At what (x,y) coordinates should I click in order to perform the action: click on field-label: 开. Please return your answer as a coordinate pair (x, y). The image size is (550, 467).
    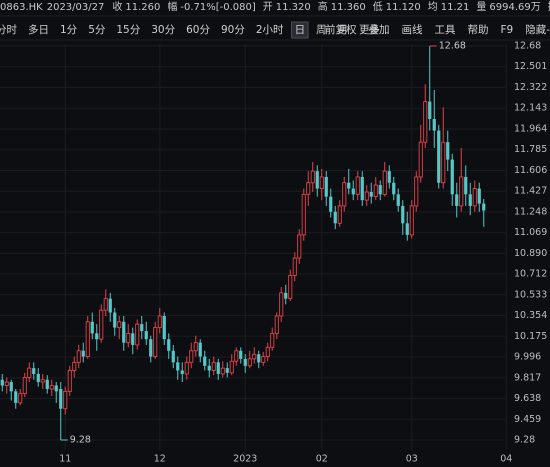
    Looking at the image, I should click on (268, 7).